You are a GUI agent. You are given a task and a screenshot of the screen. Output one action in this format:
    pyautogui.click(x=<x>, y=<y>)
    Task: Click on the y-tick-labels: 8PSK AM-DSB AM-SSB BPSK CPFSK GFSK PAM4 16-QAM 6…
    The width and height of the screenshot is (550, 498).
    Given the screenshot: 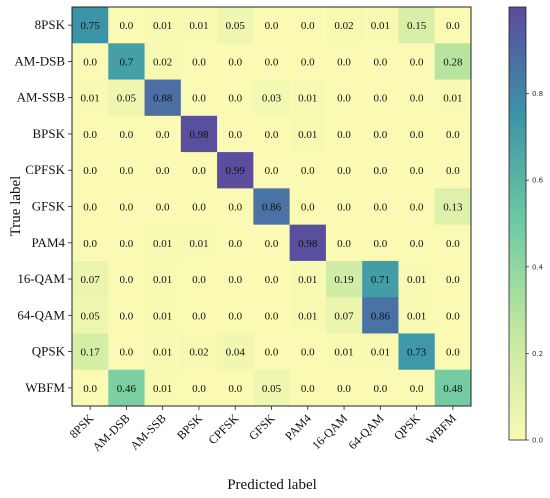 What is the action you would take?
    pyautogui.click(x=43, y=206)
    